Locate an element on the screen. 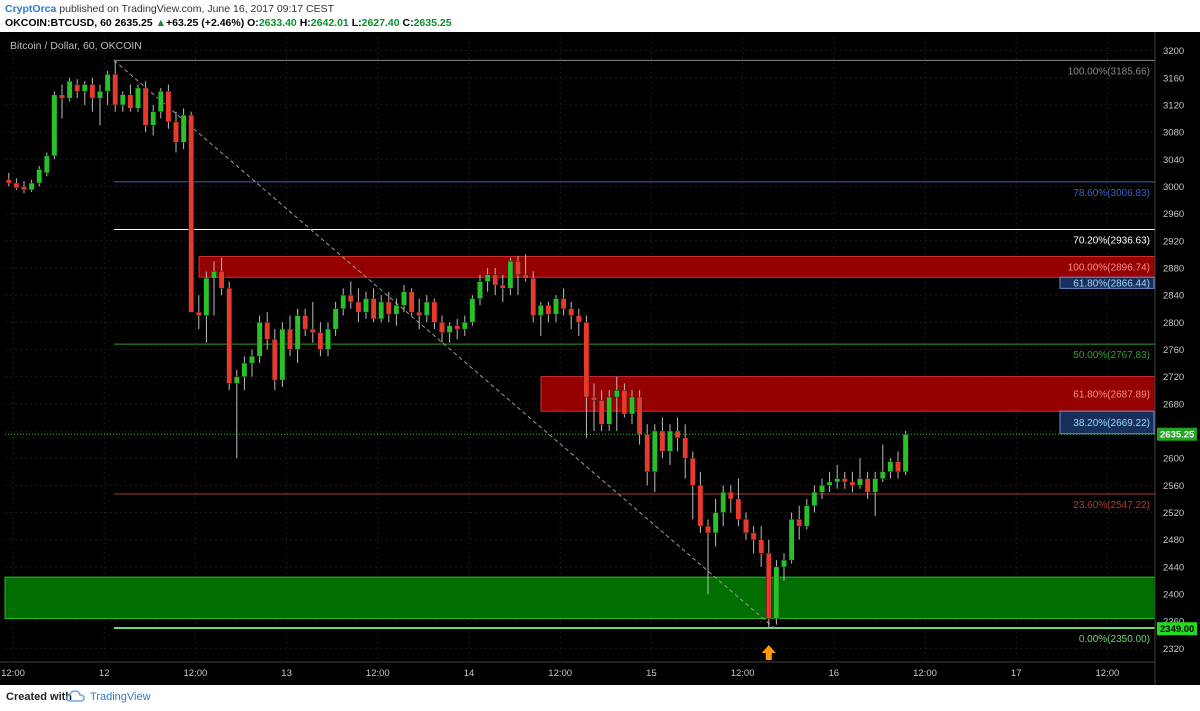 This screenshot has height=711, width=1200. price-axis-background is located at coordinates (1177, 358).